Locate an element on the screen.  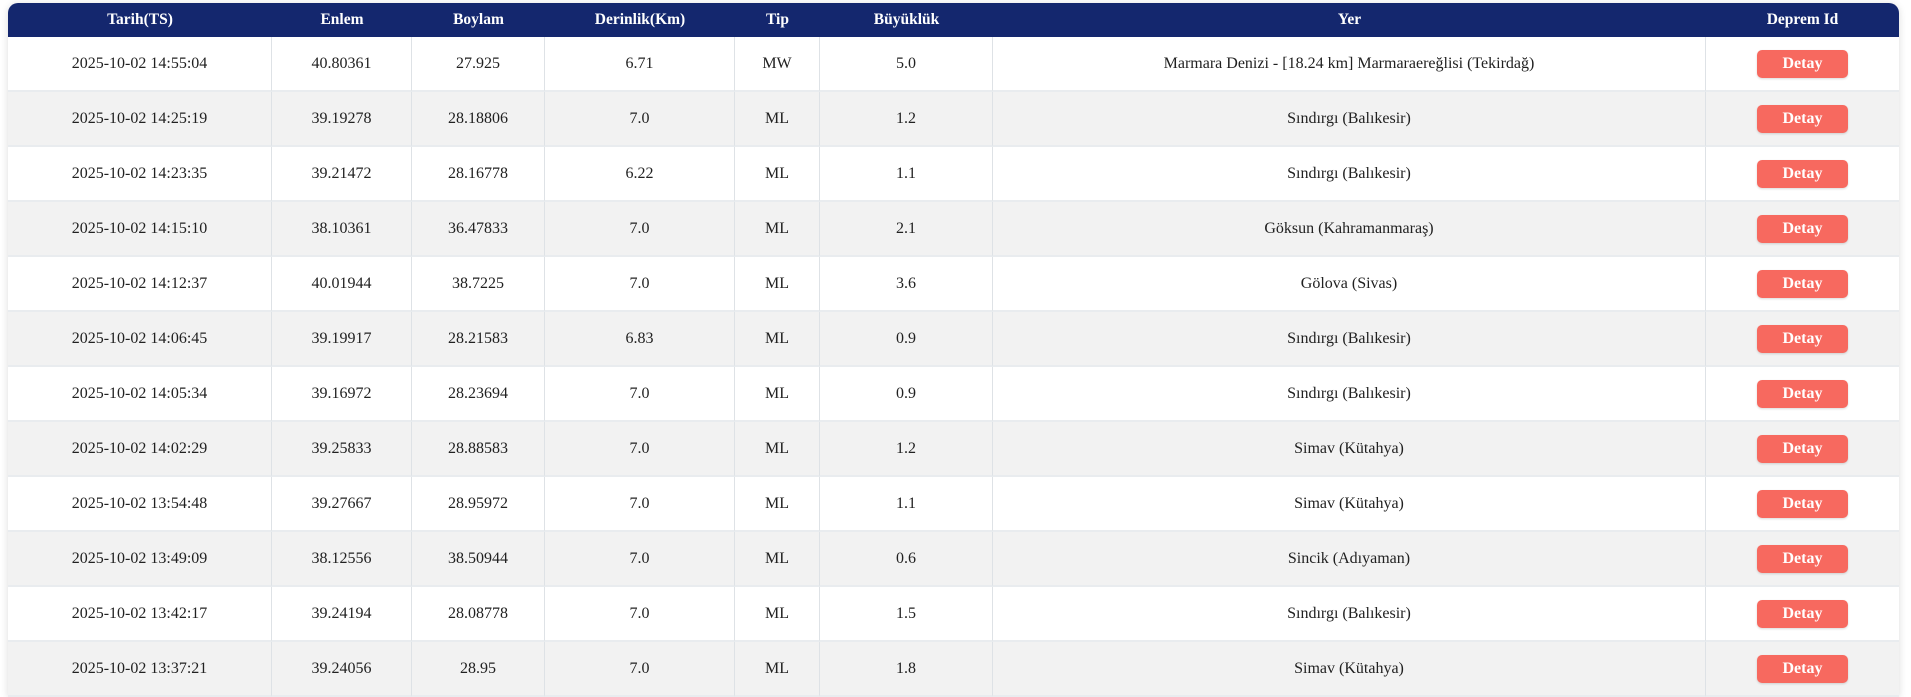
cell-tarih: 2025-10-02 13:49:09 is located at coordinates (140, 559).